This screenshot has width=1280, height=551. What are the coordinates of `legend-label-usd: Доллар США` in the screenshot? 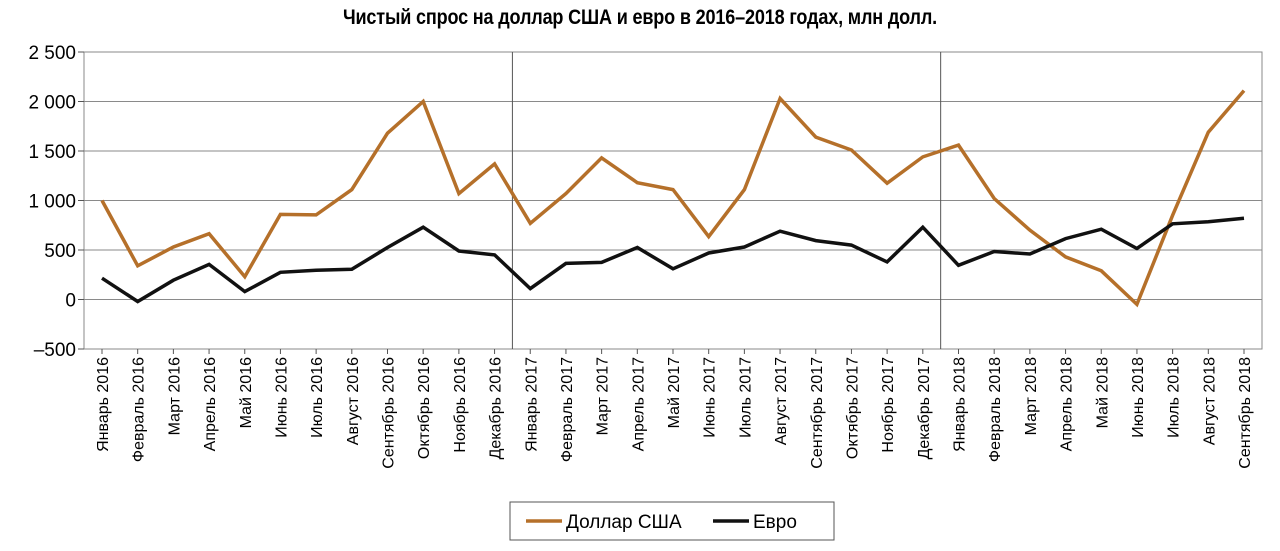 It's located at (624, 522).